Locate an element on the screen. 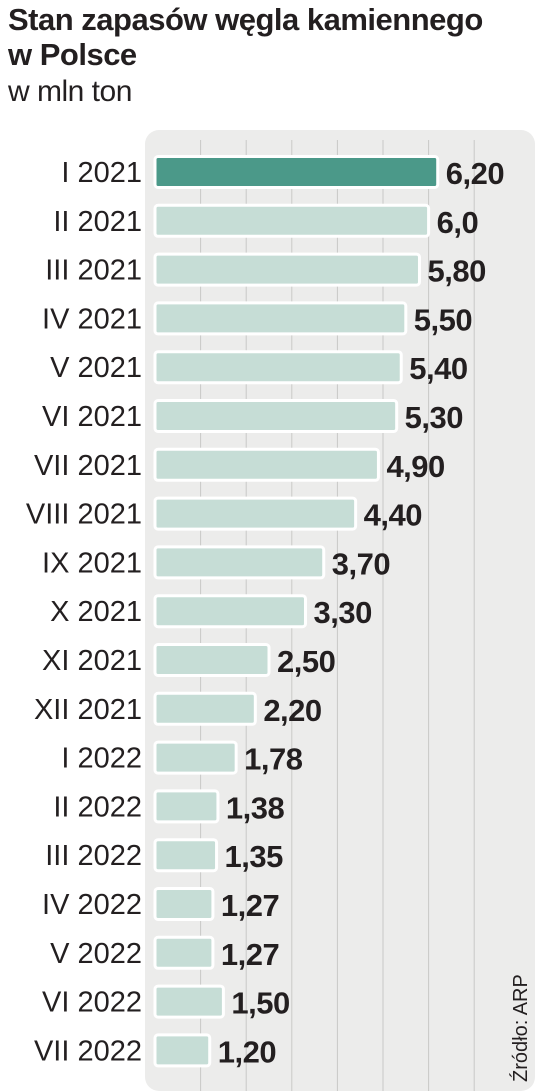 This screenshot has height=1091, width=536. category-label: X 2021 is located at coordinates (96, 612).